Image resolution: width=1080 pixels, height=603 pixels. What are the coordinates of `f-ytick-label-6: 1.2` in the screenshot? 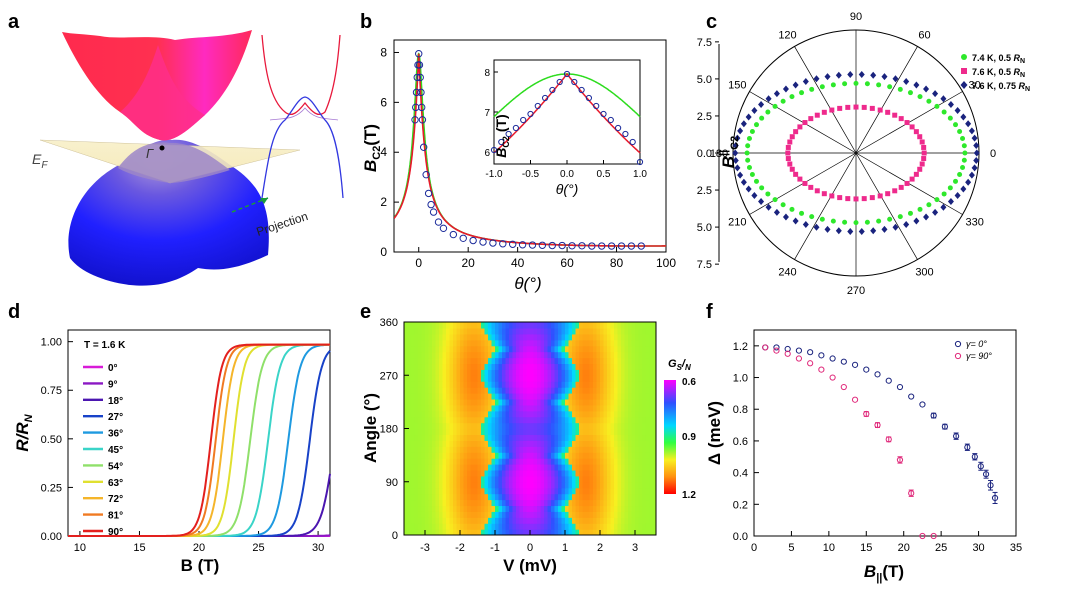 It's located at (740, 347).